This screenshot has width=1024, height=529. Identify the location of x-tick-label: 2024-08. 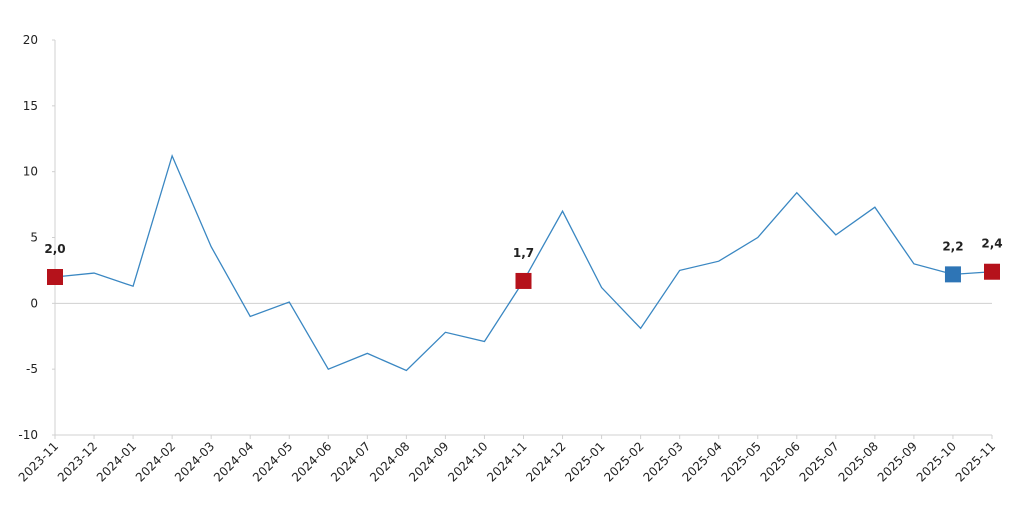
(389, 461).